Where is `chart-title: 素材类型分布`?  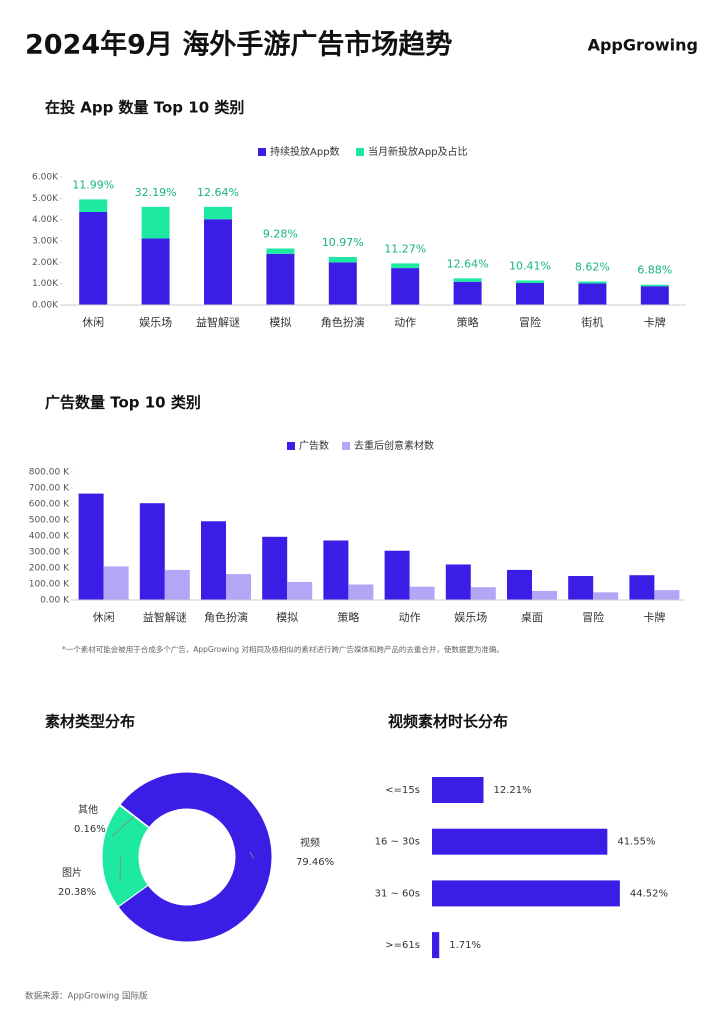
chart-title: 素材类型分布 is located at coordinates (90, 722).